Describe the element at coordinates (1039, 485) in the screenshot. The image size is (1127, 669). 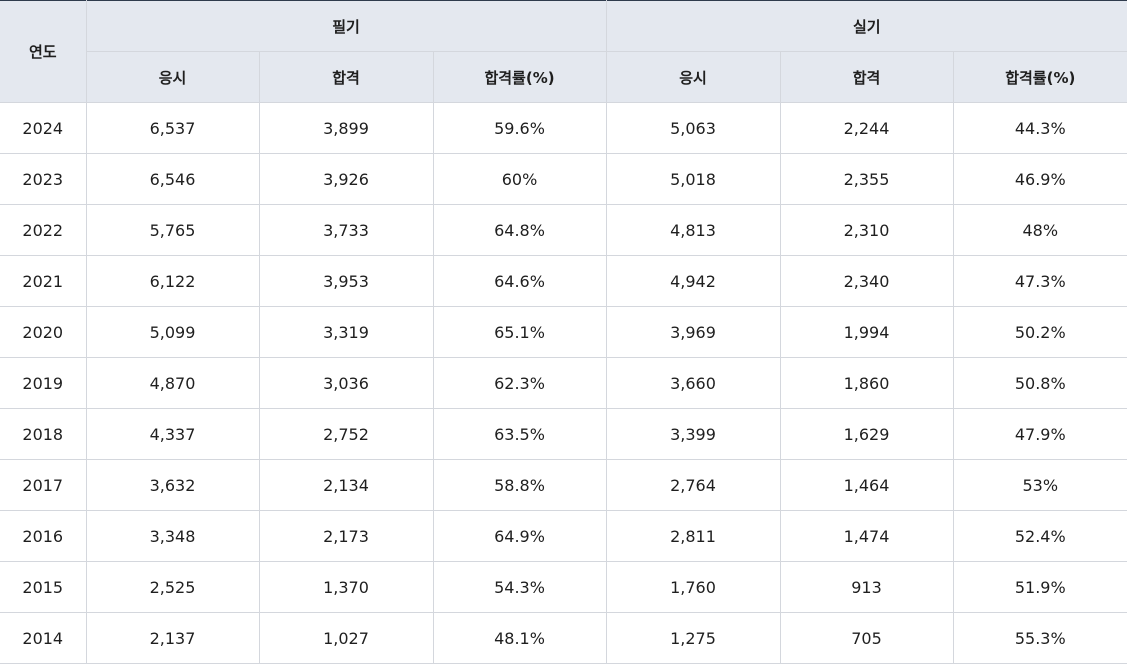
I see `practical-pass-rate-cell: 53%` at that location.